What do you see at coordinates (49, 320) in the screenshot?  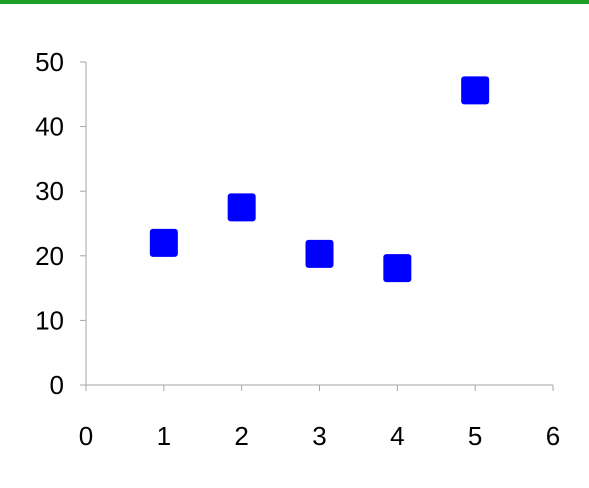 I see `y-tick-label: 10` at bounding box center [49, 320].